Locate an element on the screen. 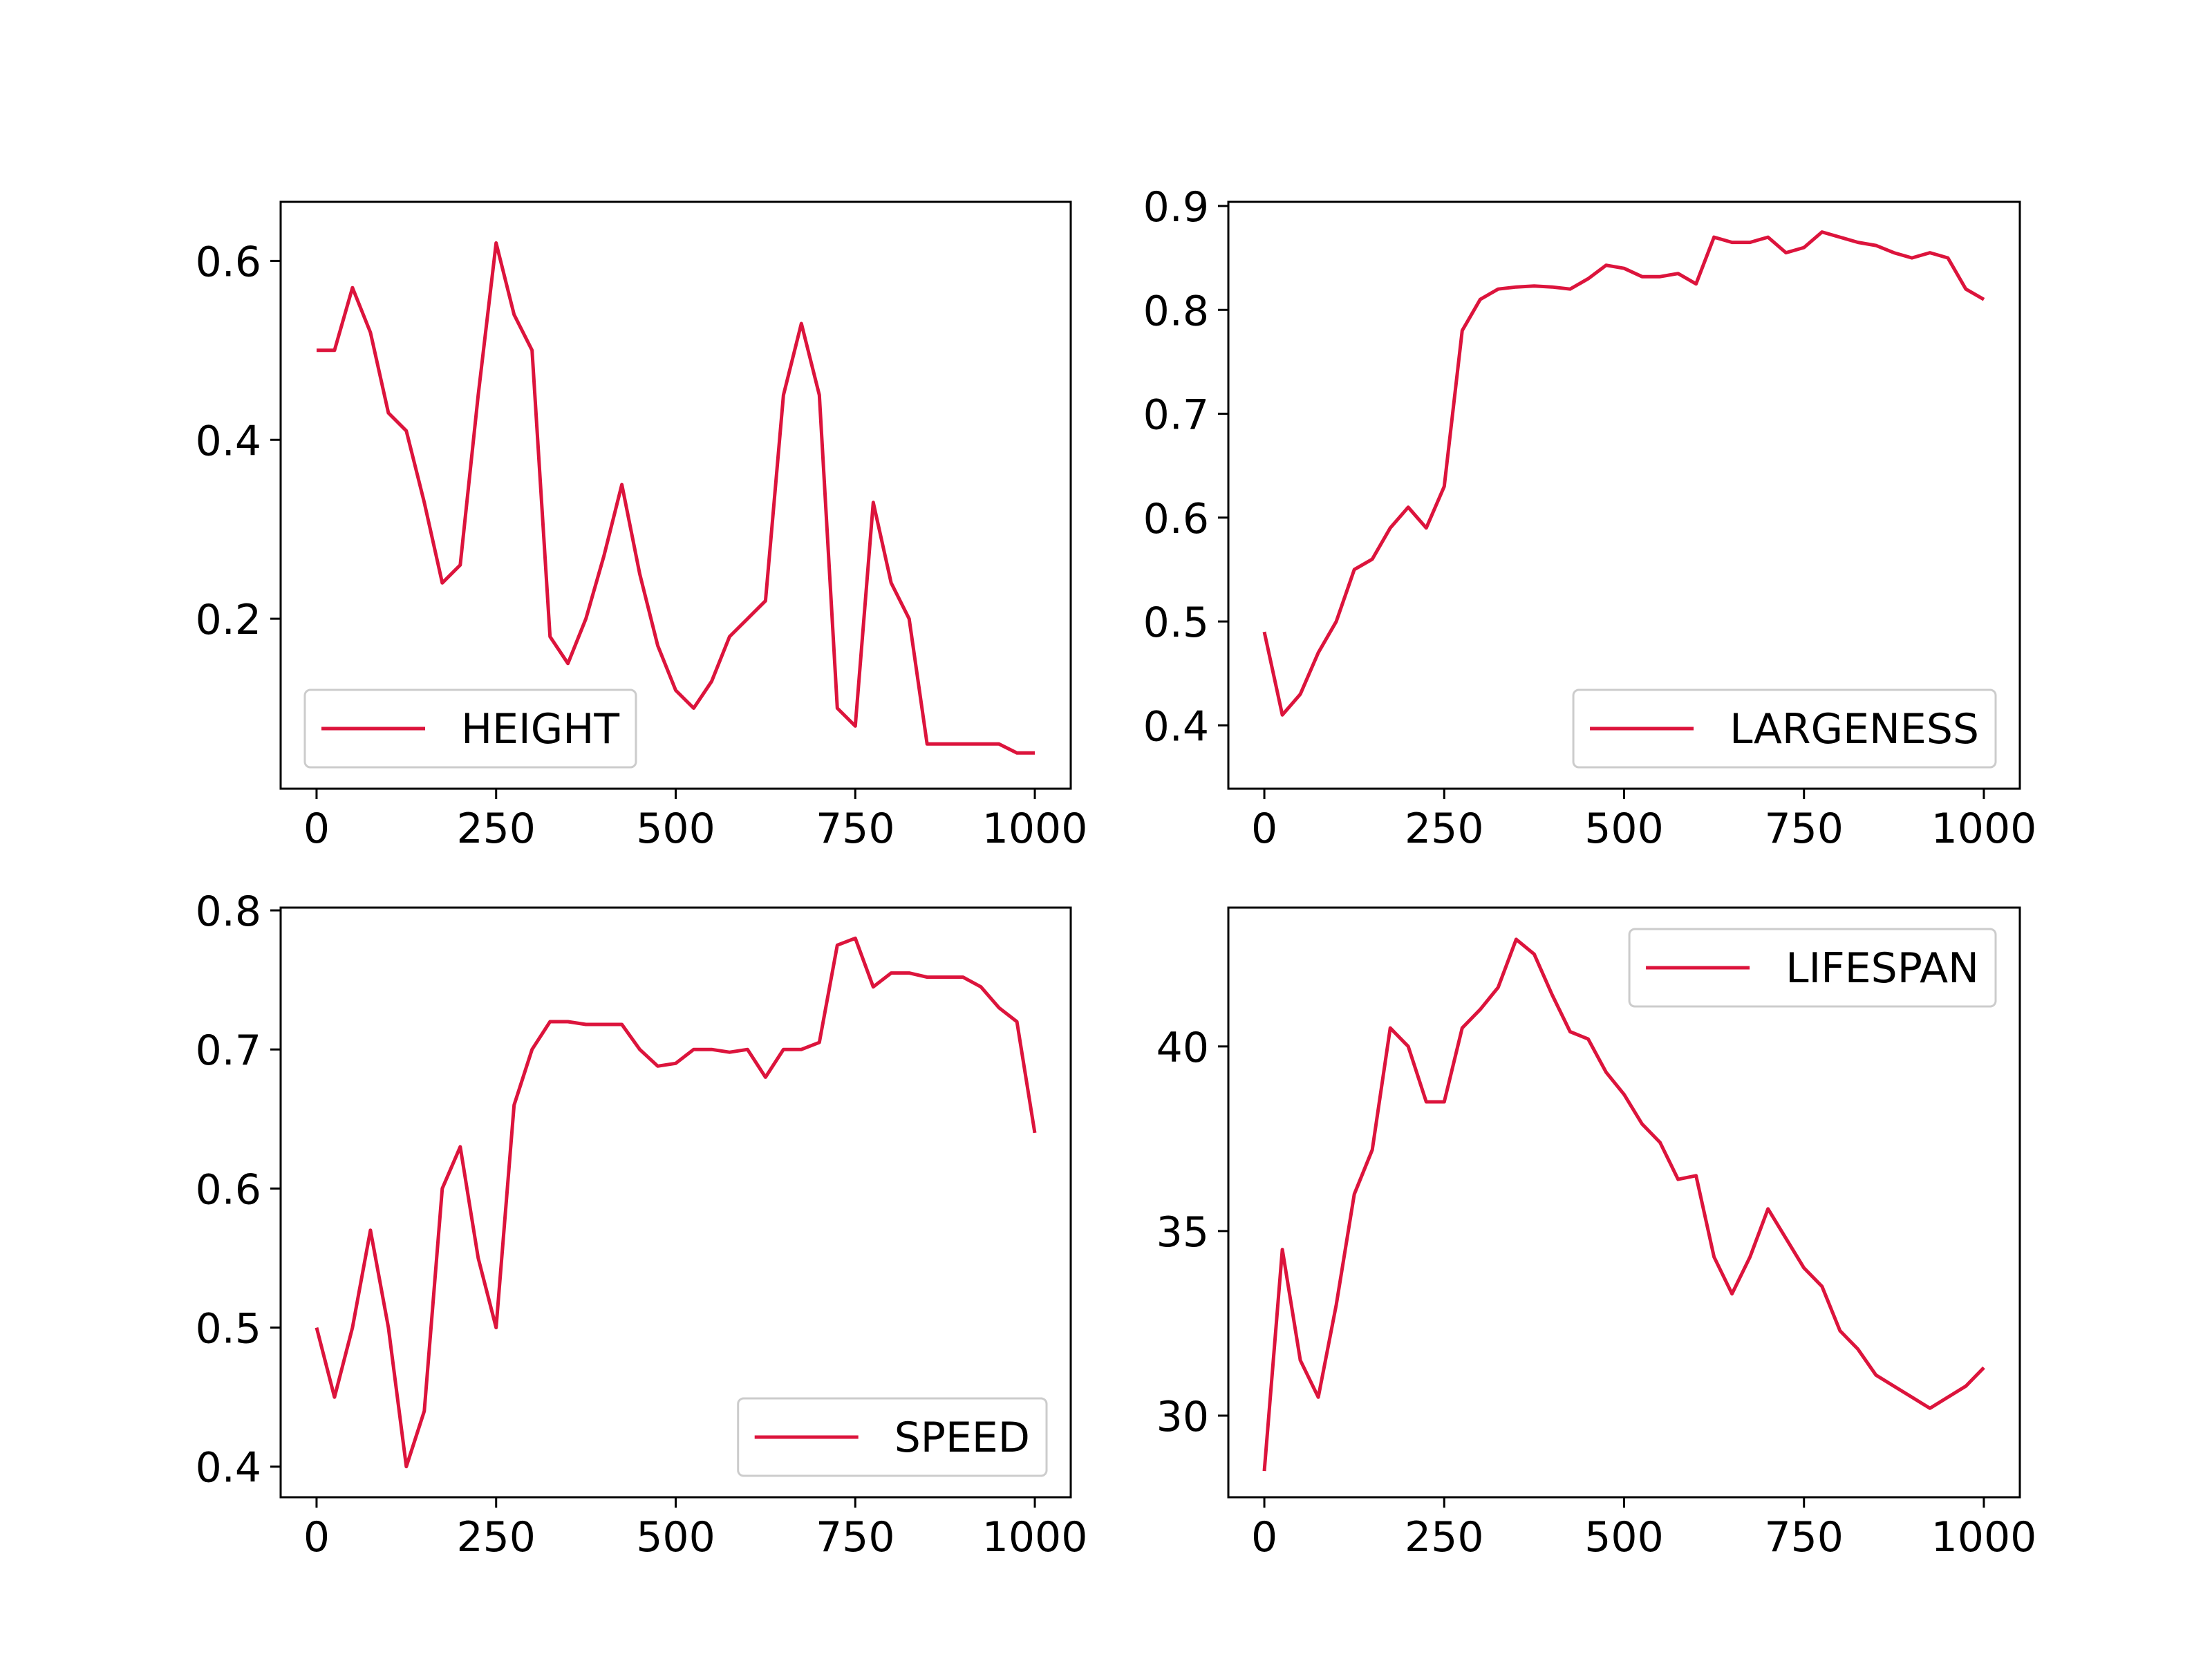 Image resolution: width=2212 pixels, height=1659 pixels. legend: SPEED is located at coordinates (892, 1437).